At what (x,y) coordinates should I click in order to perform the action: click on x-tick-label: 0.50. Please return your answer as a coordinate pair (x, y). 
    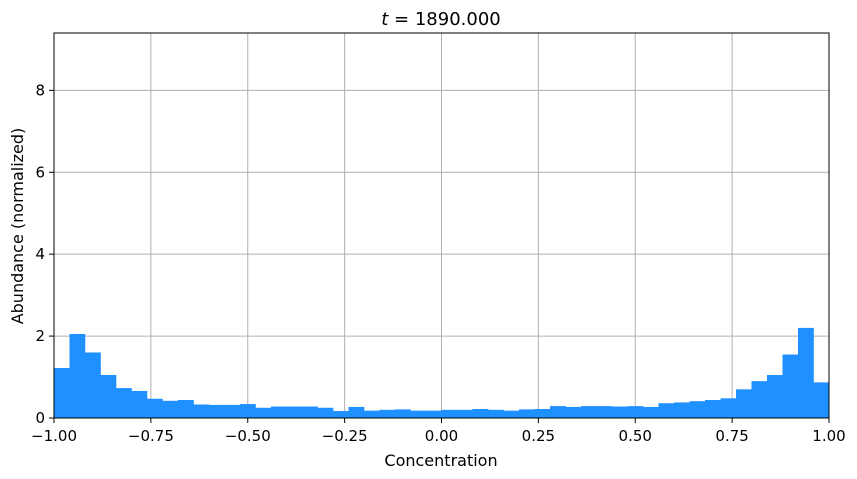
    Looking at the image, I should click on (635, 436).